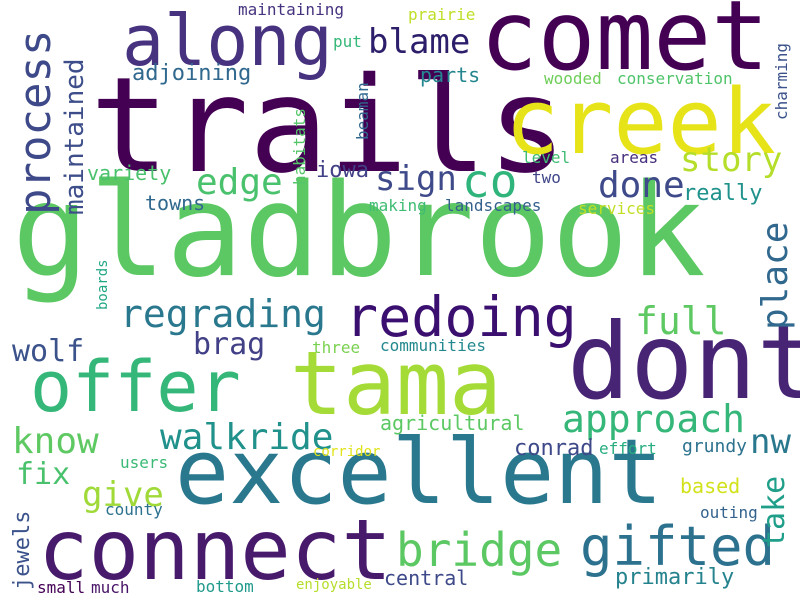  Describe the element at coordinates (342, 170) in the screenshot. I see `word-iowa: iowa` at that location.